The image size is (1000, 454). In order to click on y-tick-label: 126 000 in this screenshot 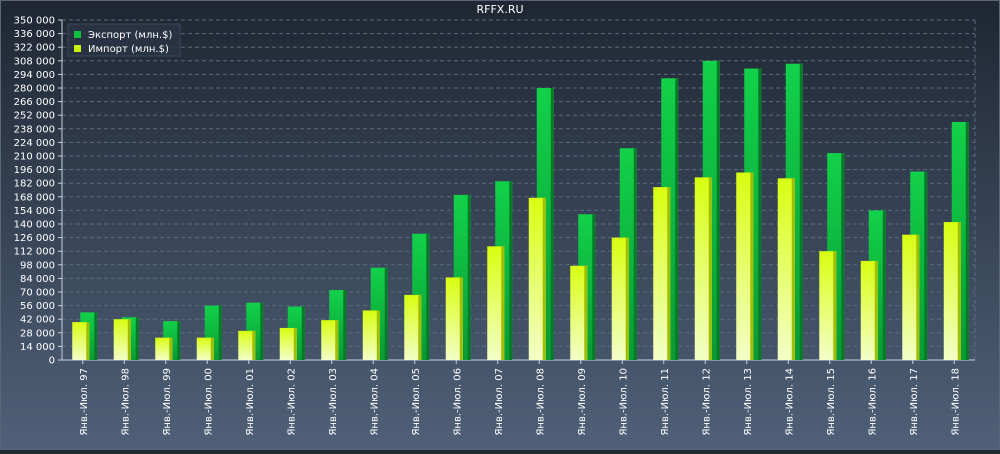, I will do `click(34, 238)`.